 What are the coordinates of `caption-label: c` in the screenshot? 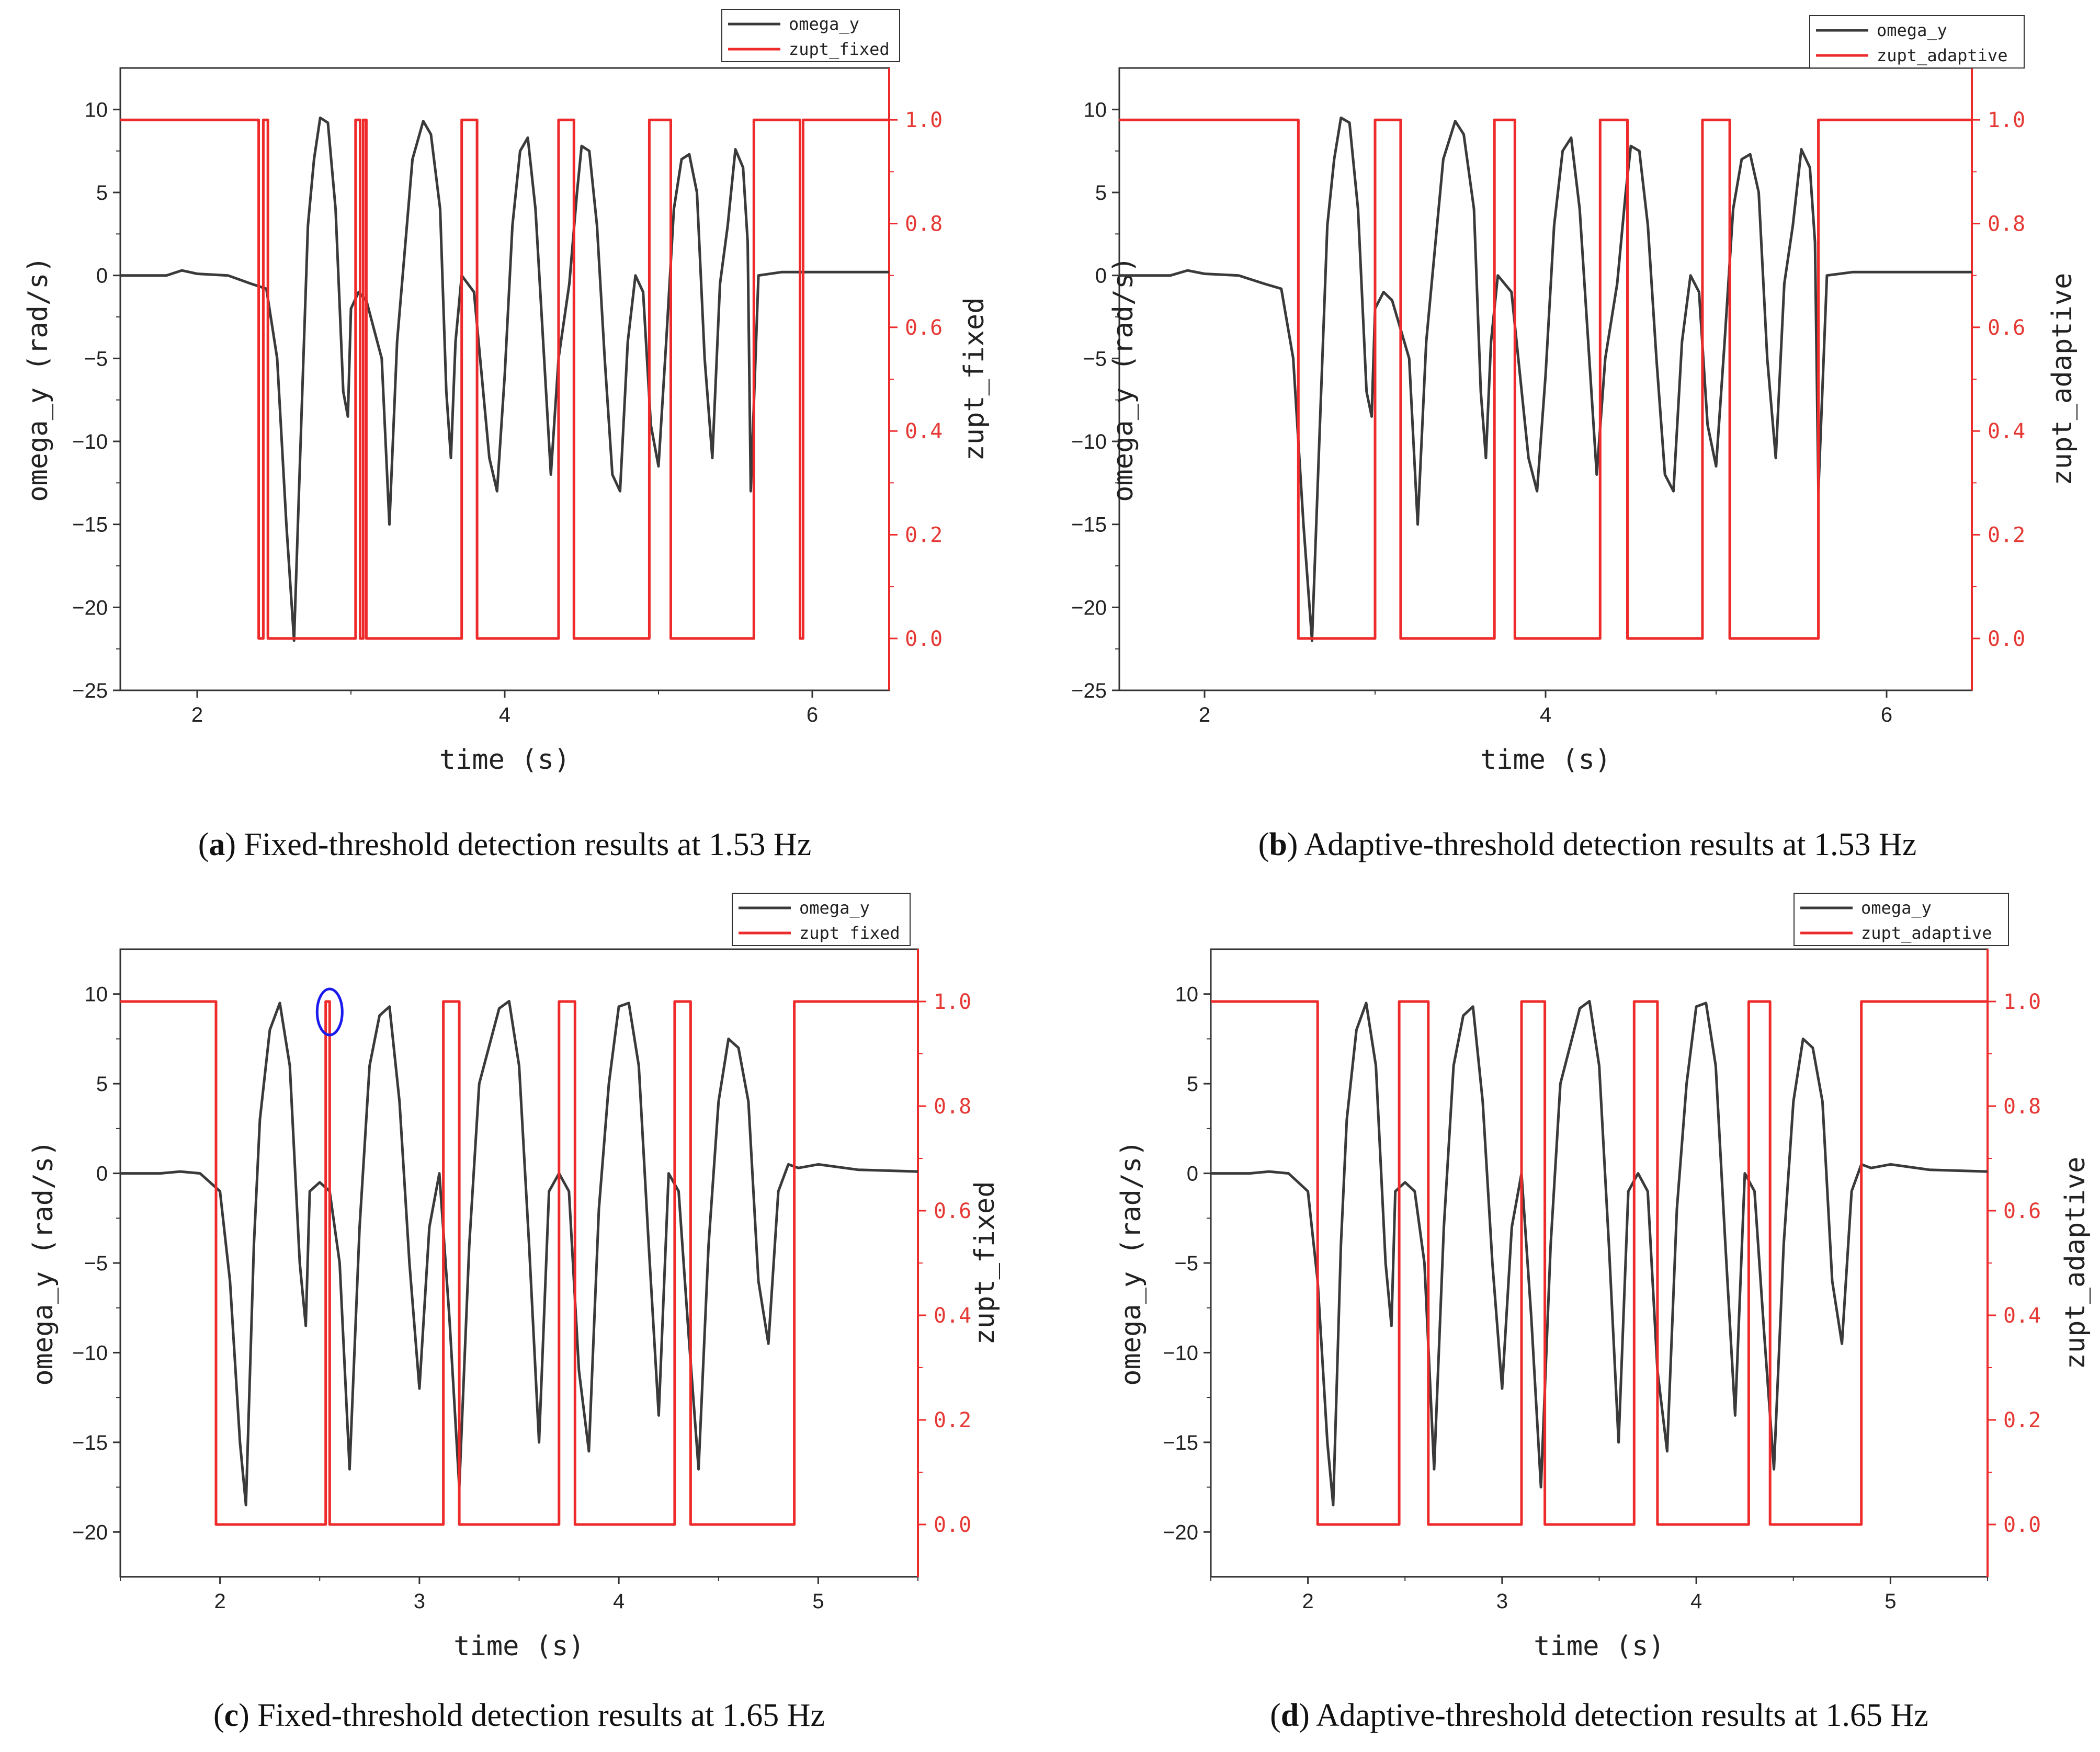 It's located at (231, 1715).